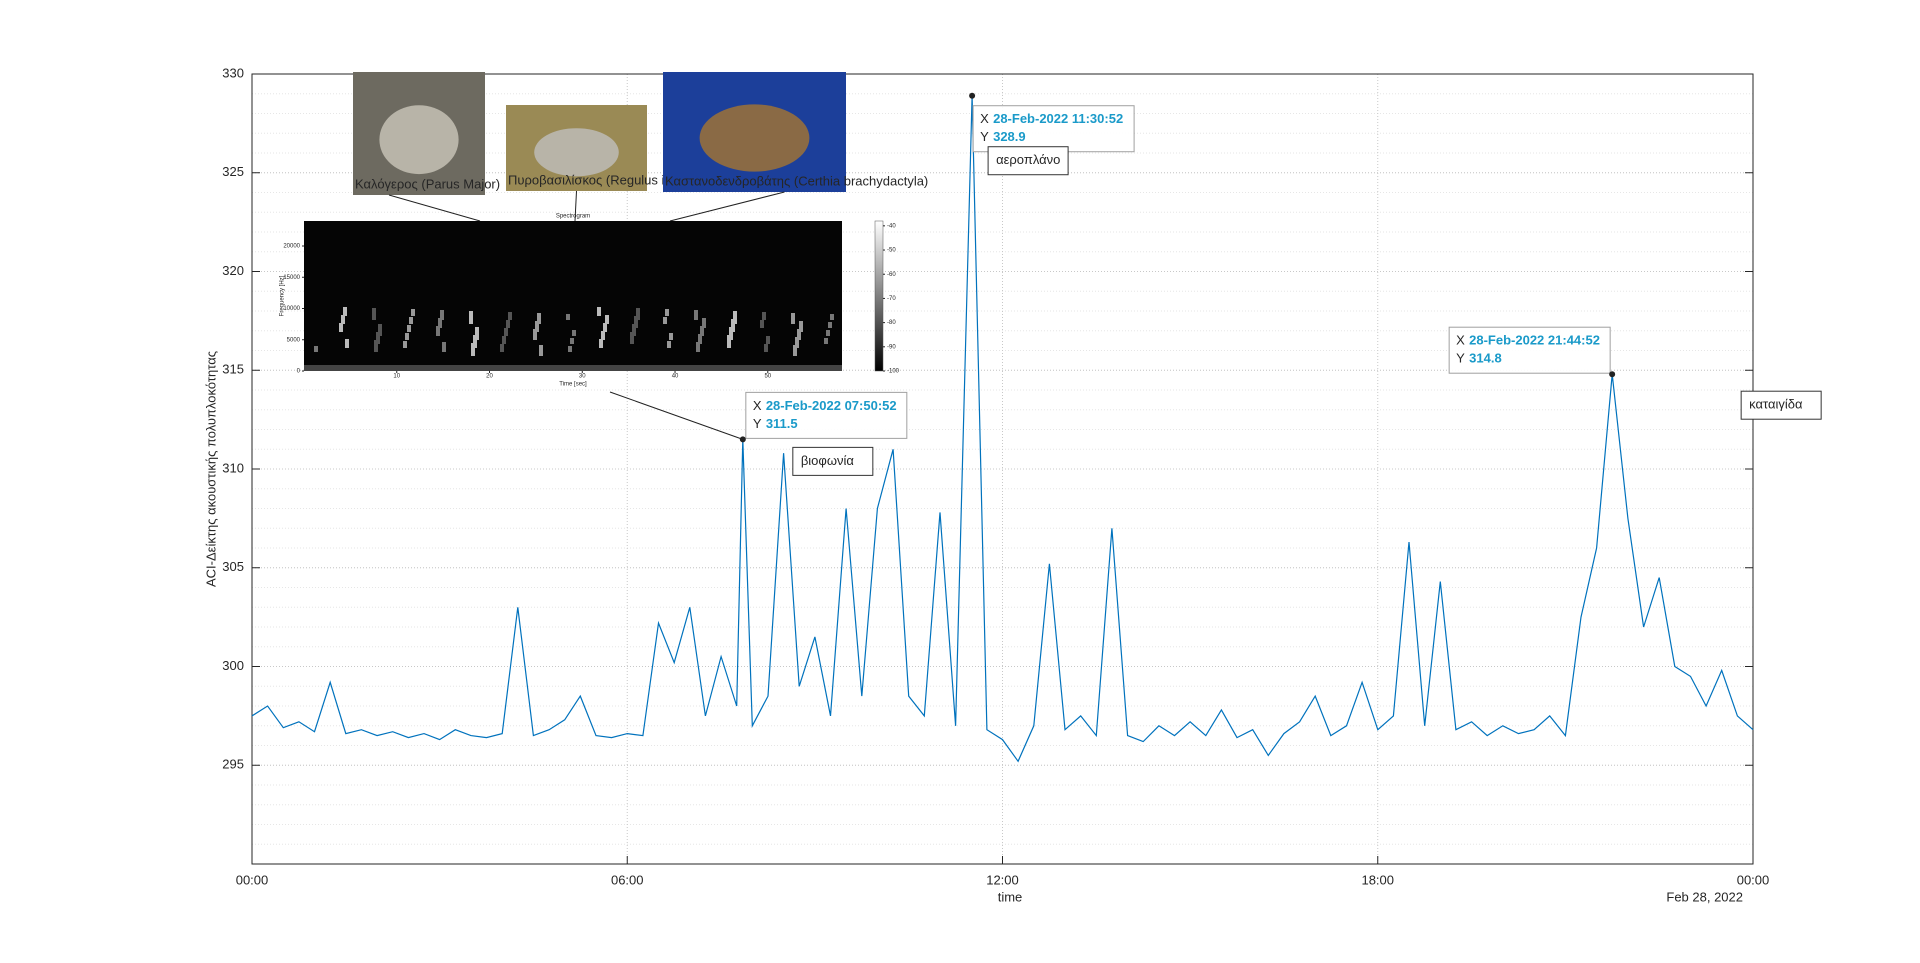 The height and width of the screenshot is (963, 1920). I want to click on y-tick-label: 305, so click(233, 566).